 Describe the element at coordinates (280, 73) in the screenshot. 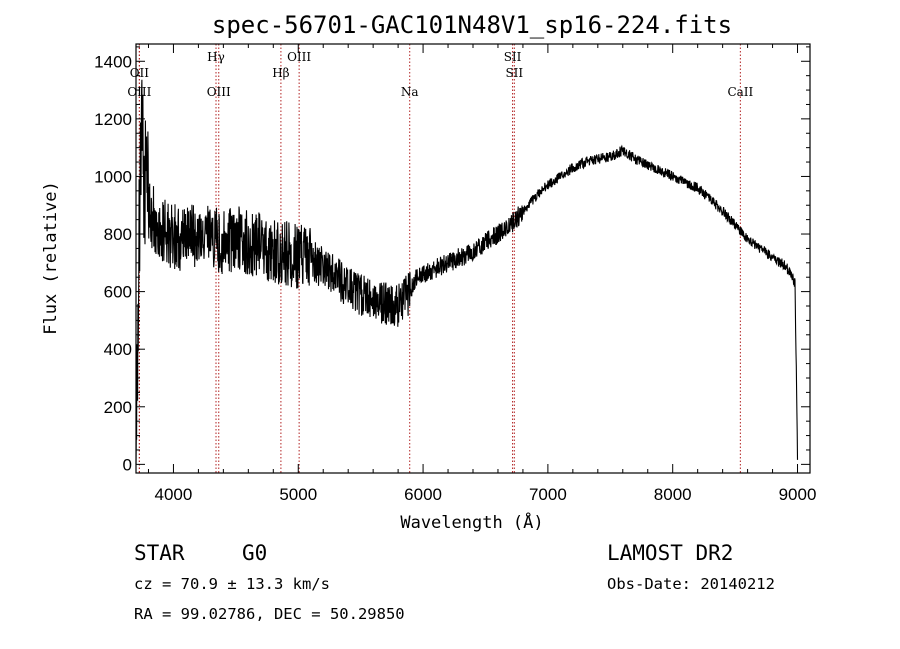

I see `spectral-line-label: Hβ` at that location.